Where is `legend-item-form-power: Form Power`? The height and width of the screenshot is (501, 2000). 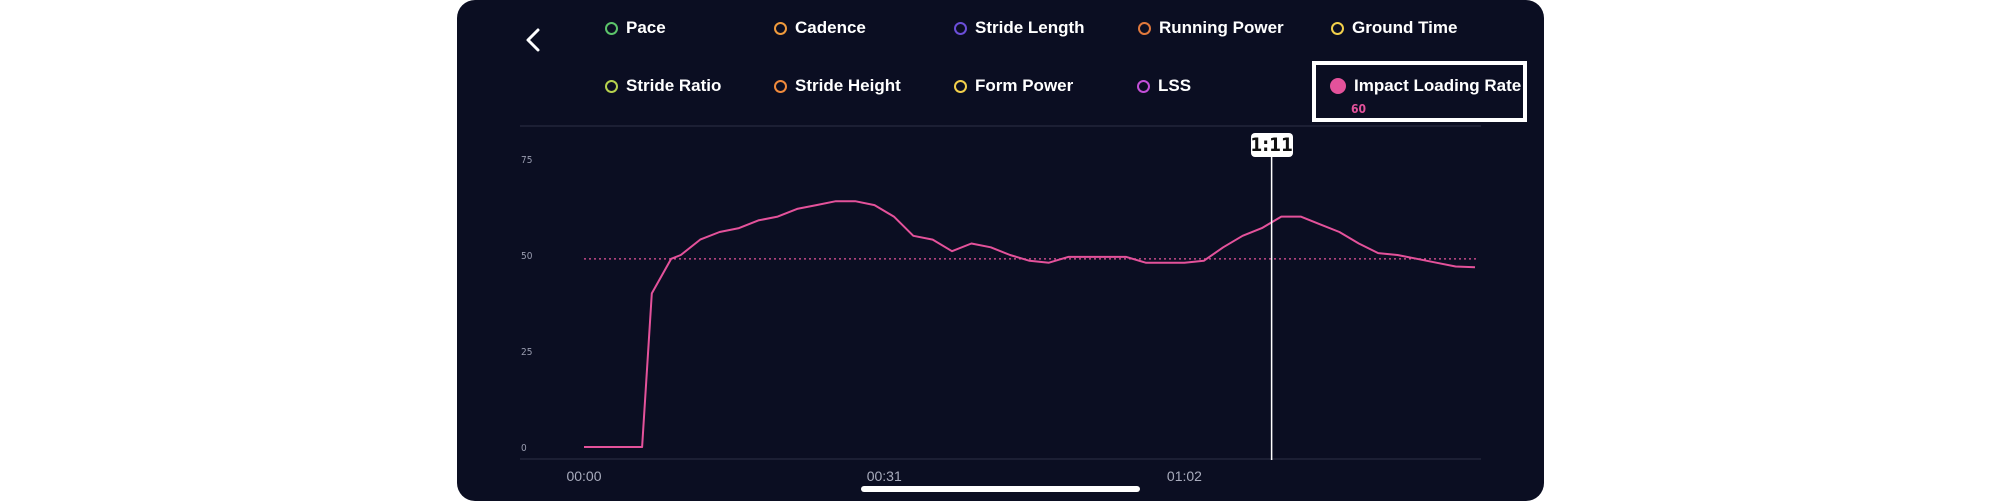 legend-item-form-power: Form Power is located at coordinates (1013, 86).